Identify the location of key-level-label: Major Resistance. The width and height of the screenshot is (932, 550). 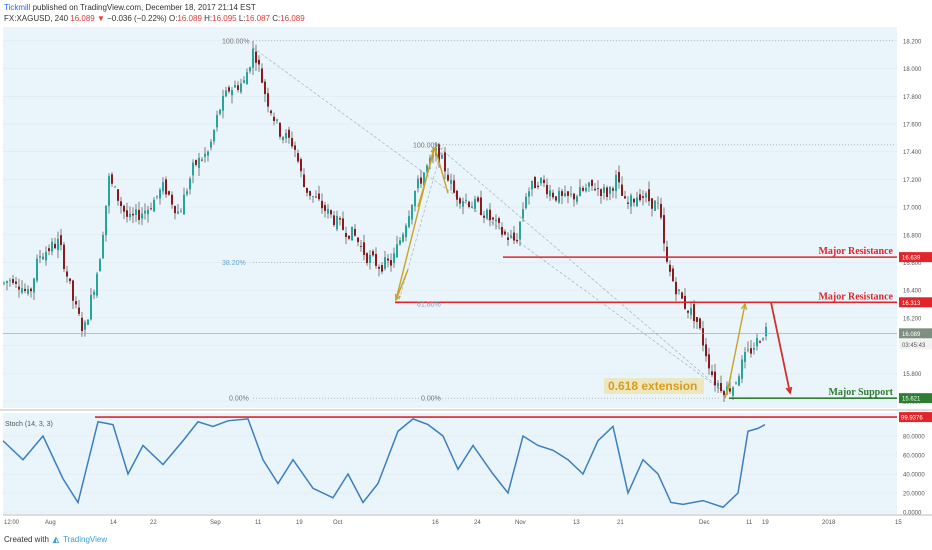
(855, 251).